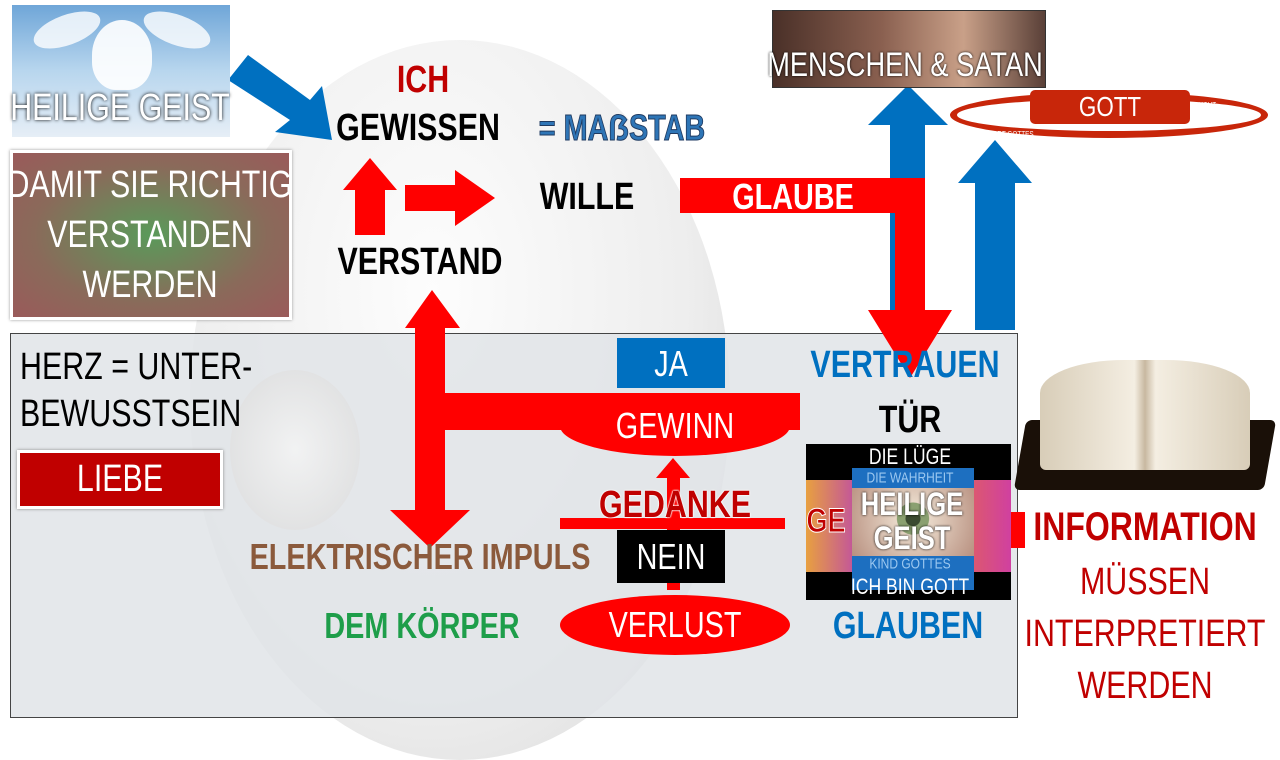 Image resolution: width=1280 pixels, height=760 pixels. I want to click on blue-up-arrow-gott, so click(995, 235).